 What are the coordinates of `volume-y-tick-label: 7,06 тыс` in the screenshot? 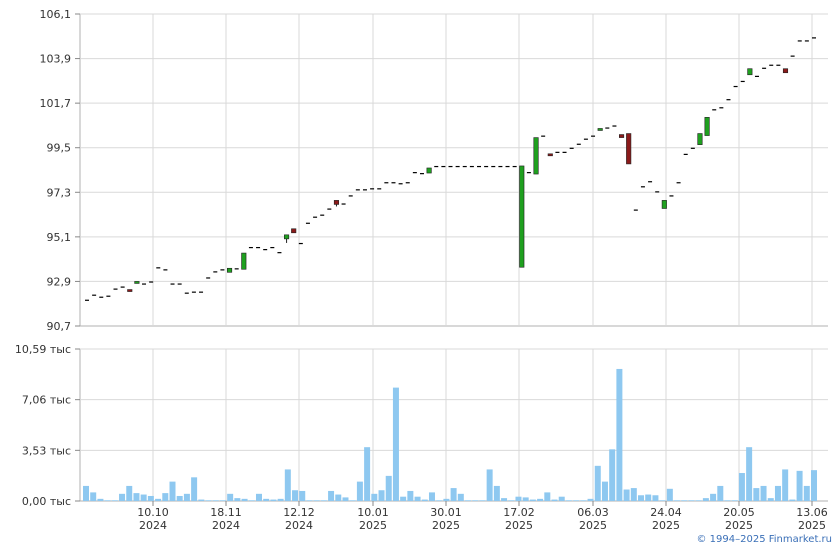 It's located at (46, 400).